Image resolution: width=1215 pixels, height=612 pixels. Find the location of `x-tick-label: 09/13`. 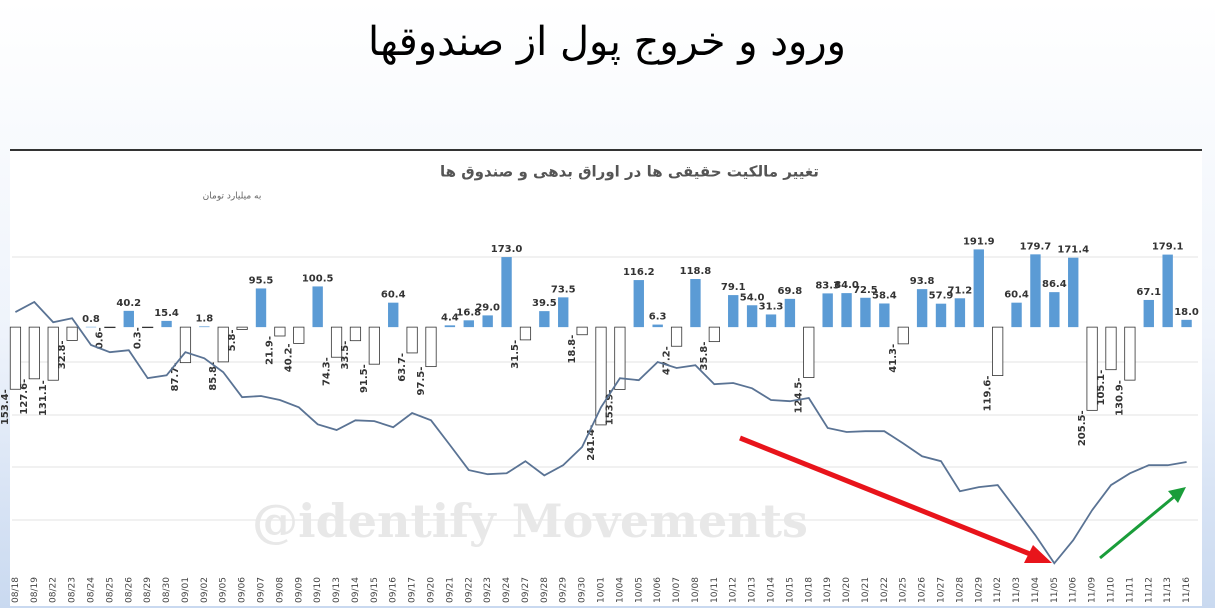

x-tick-label: 09/13 is located at coordinates (337, 590).